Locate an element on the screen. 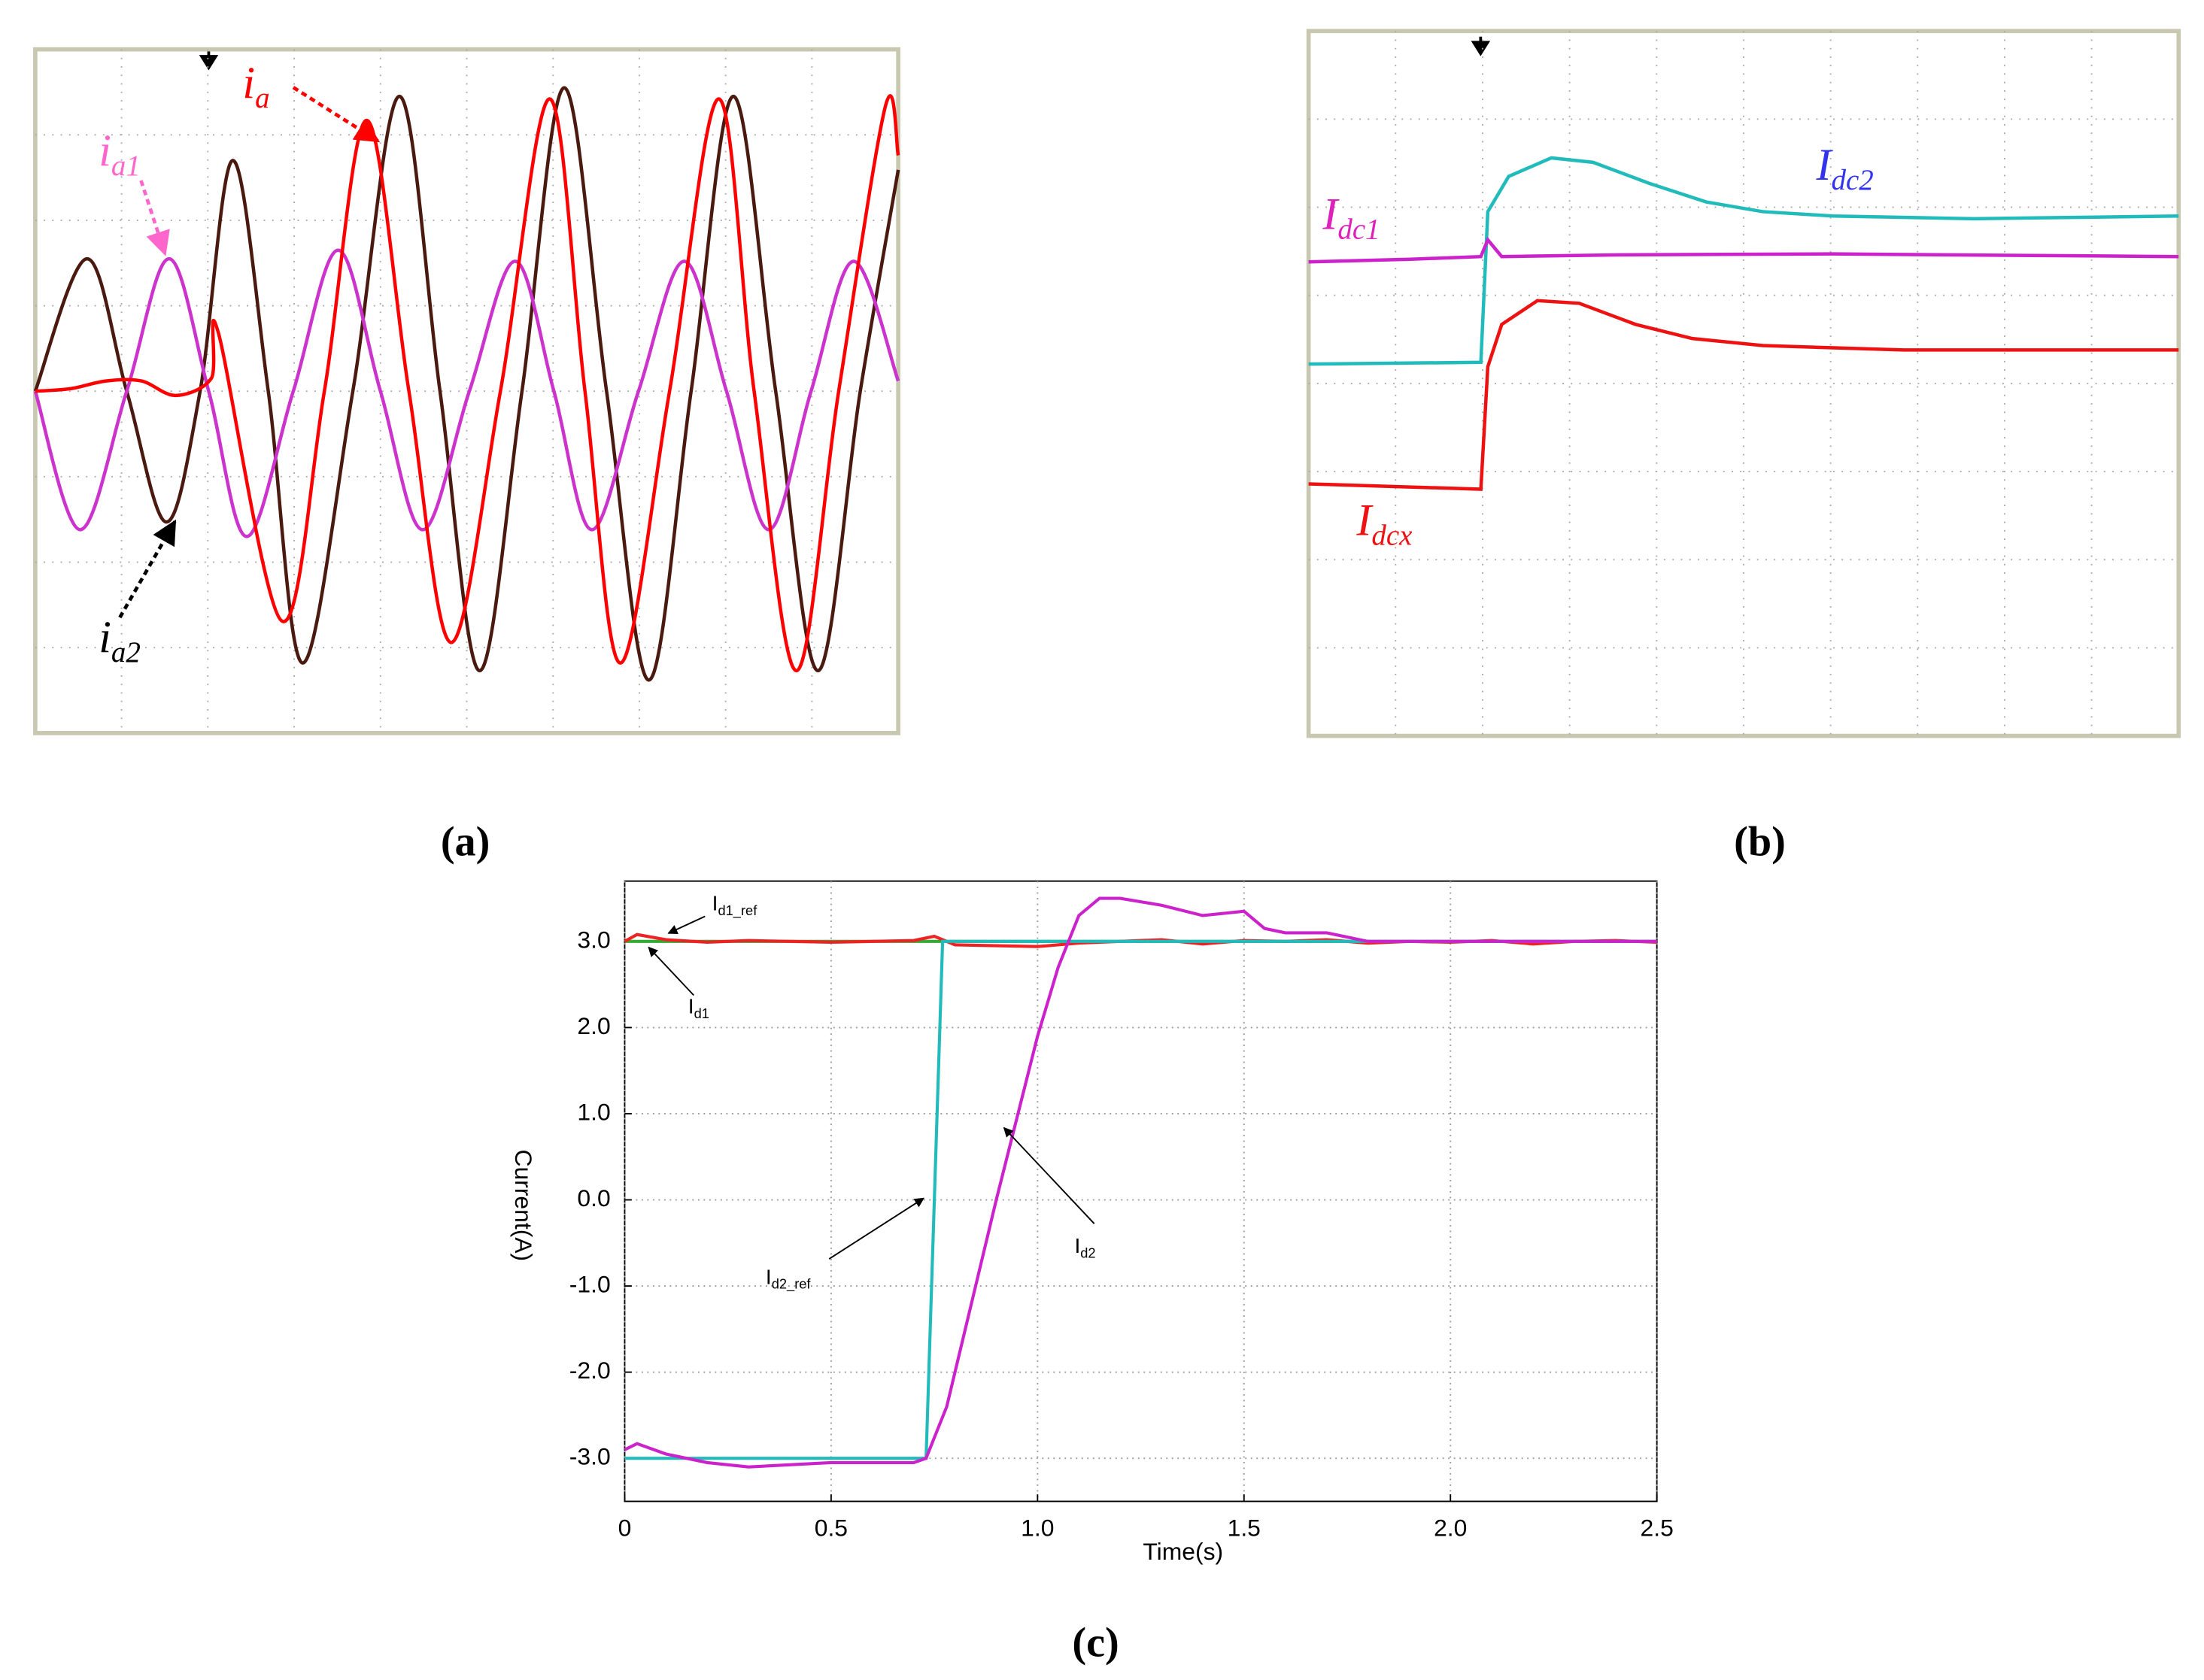  curve-label: Id1 is located at coordinates (698, 1008).